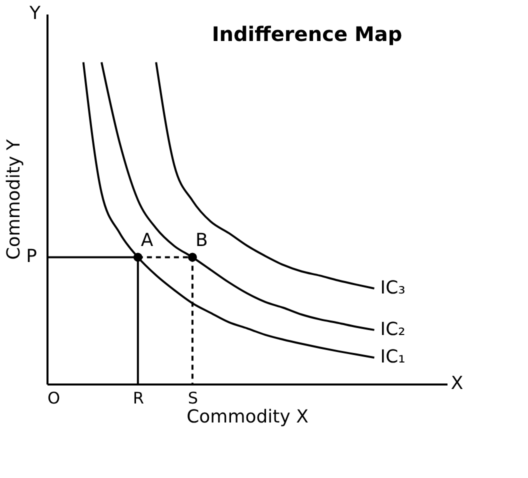  What do you see at coordinates (35, 13) in the screenshot?
I see `text: Y` at bounding box center [35, 13].